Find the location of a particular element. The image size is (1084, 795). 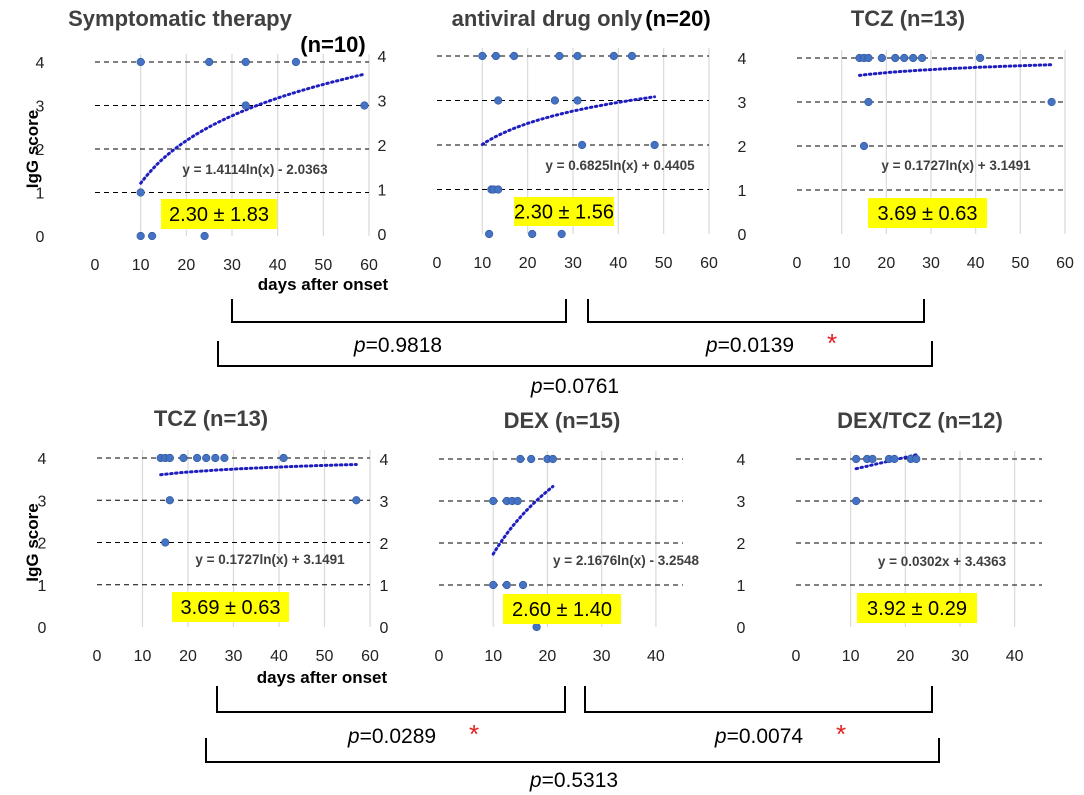

p-value-label: p=0.9818 is located at coordinates (397, 345).